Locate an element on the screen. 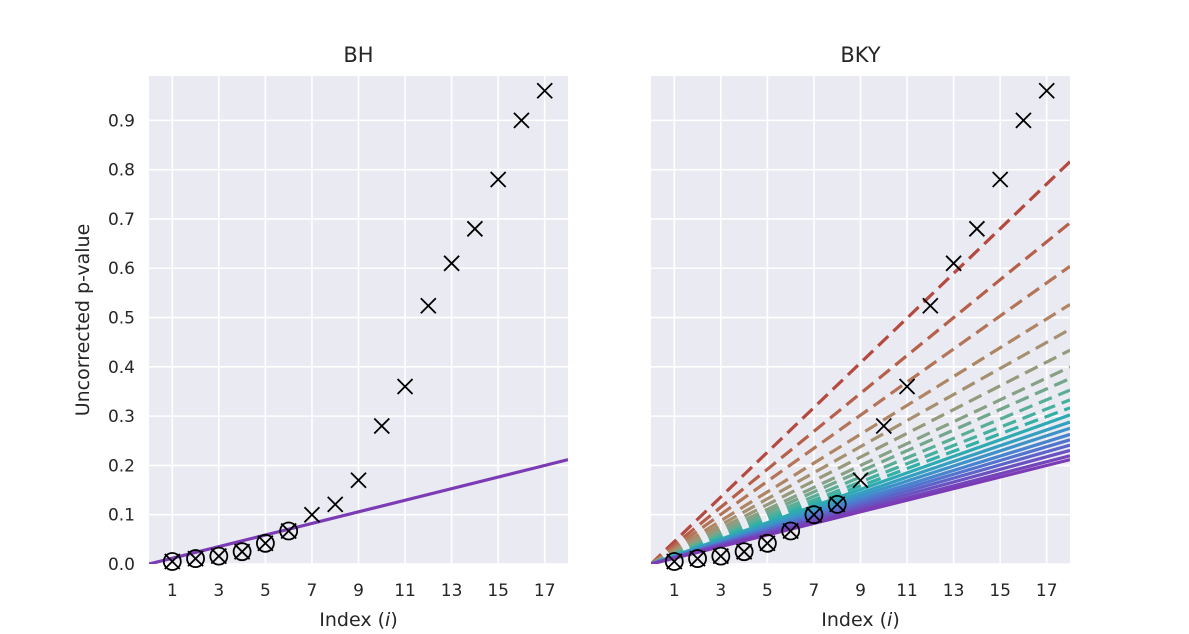  x-tick-label: 15 is located at coordinates (1000, 591).